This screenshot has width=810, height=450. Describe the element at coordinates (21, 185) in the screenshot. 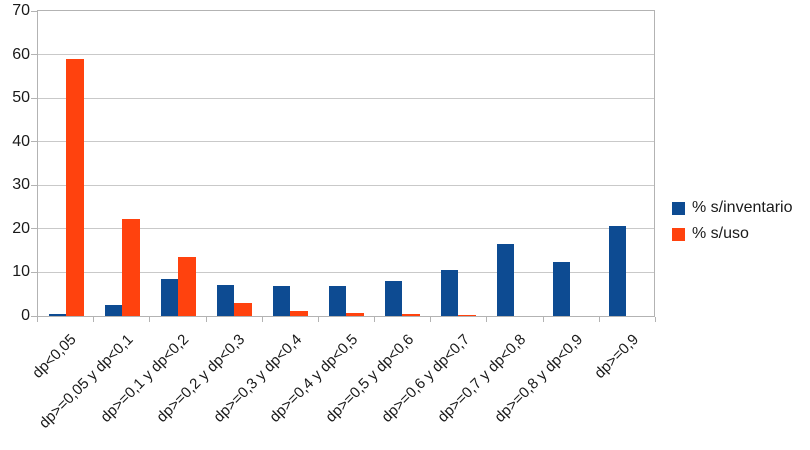

I see `y-axis-label-30: 30` at that location.